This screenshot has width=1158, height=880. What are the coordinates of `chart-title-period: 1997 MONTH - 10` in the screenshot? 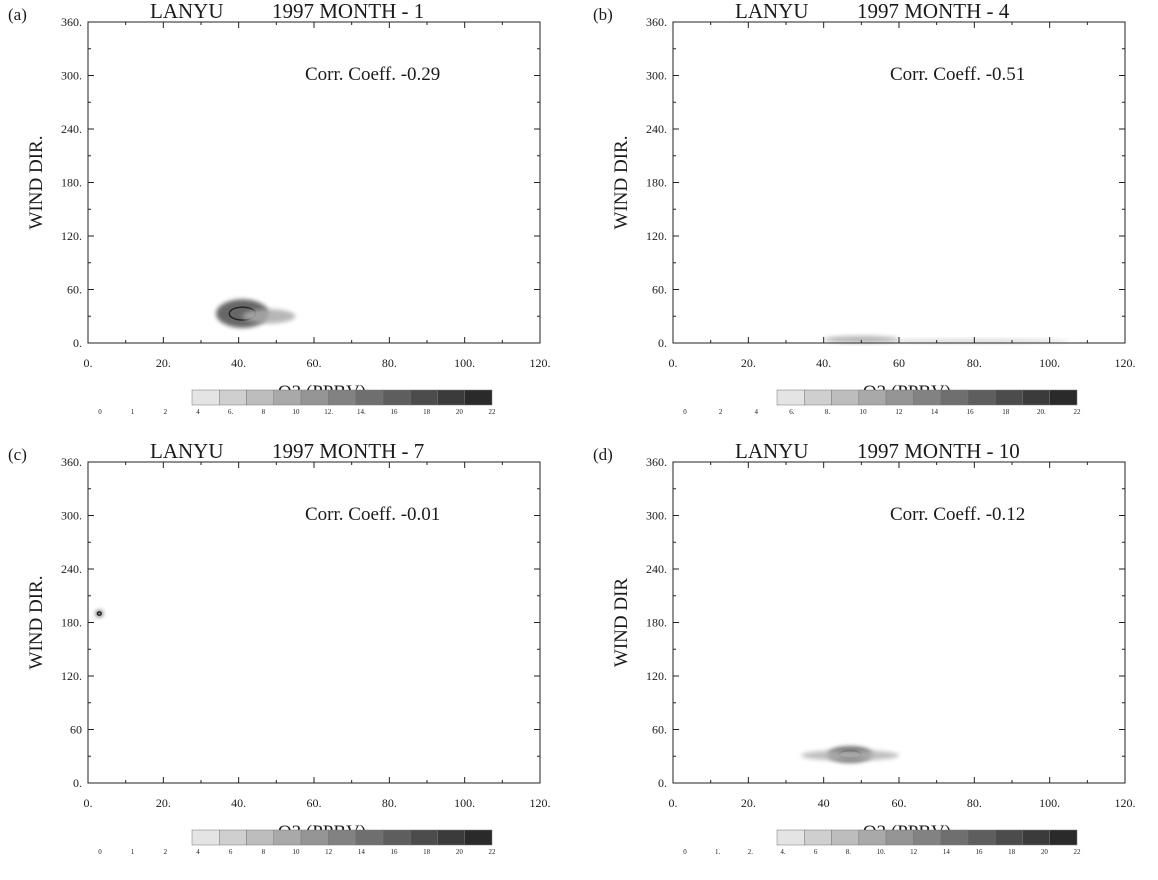 It's located at (938, 451).